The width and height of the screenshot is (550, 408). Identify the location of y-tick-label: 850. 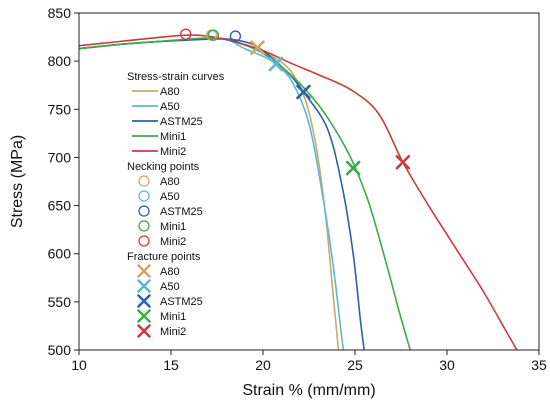
(60, 13).